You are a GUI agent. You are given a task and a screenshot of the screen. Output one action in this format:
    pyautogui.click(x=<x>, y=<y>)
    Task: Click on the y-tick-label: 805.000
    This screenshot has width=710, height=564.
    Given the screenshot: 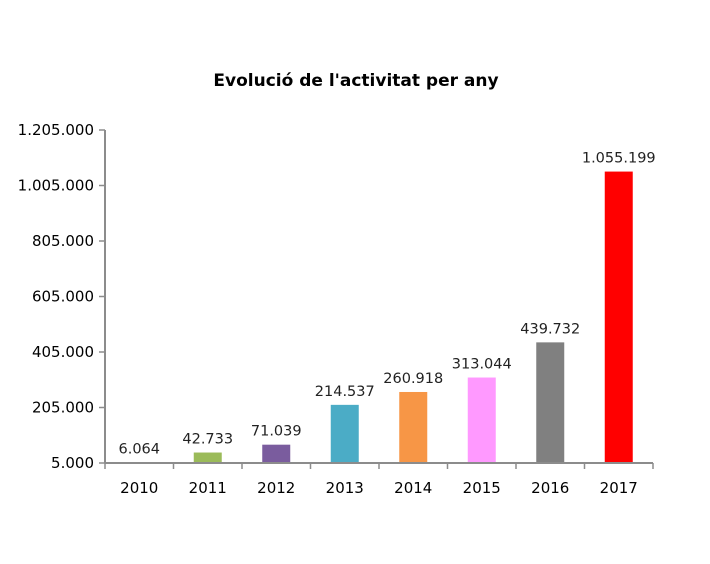 What is the action you would take?
    pyautogui.click(x=63, y=241)
    